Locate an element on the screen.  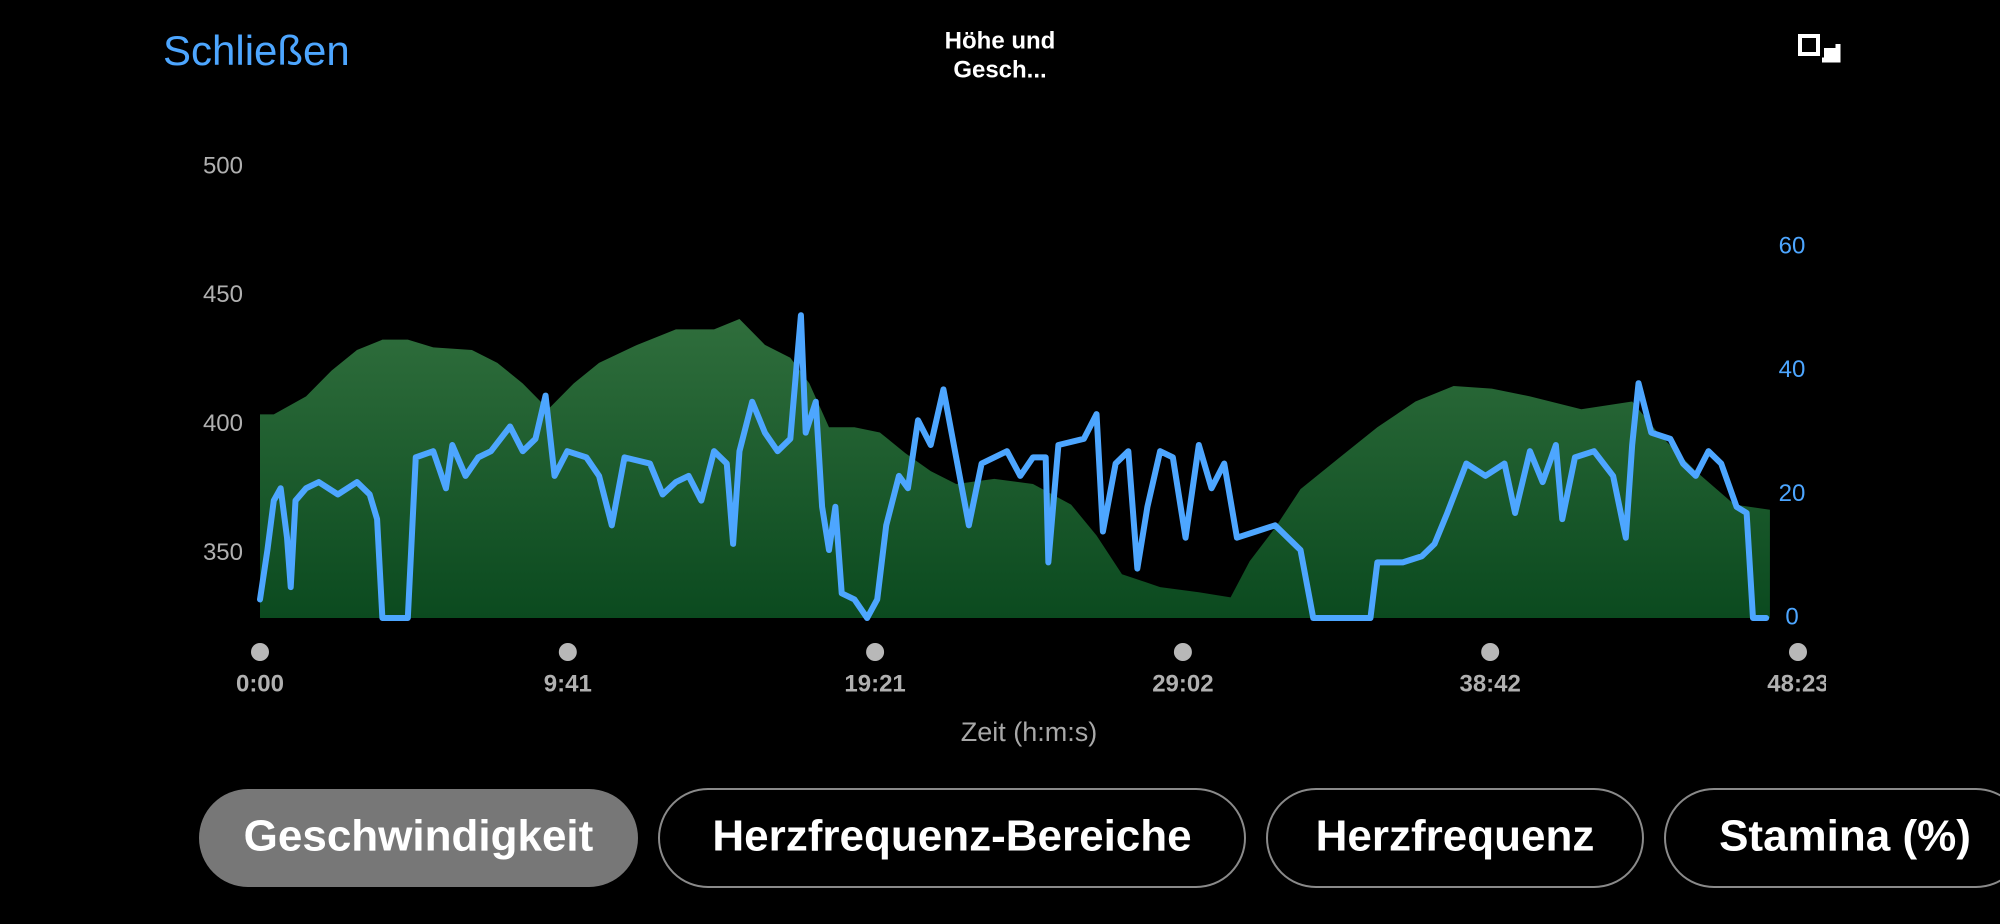
x-tick-label: 29:02 is located at coordinates (1182, 683).